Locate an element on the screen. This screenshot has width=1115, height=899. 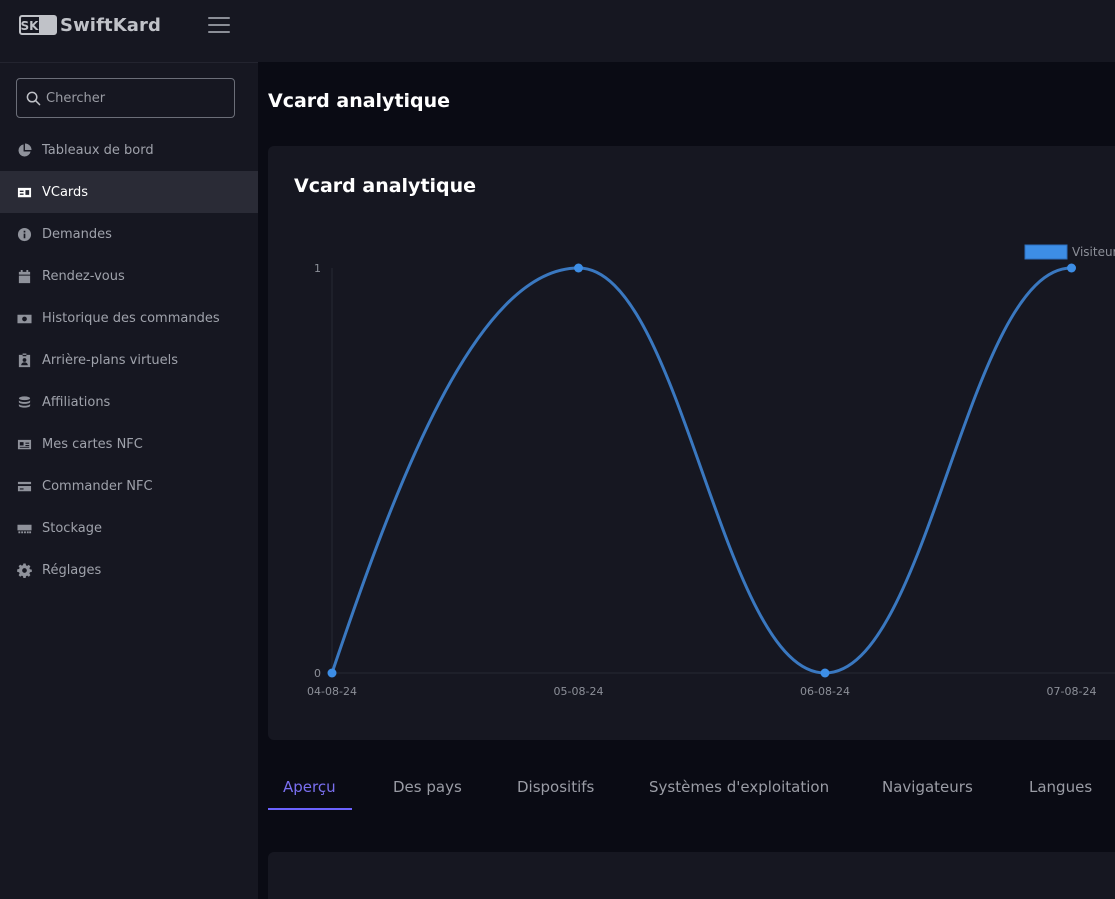
brand: SK SwiftKard is located at coordinates (90, 25).